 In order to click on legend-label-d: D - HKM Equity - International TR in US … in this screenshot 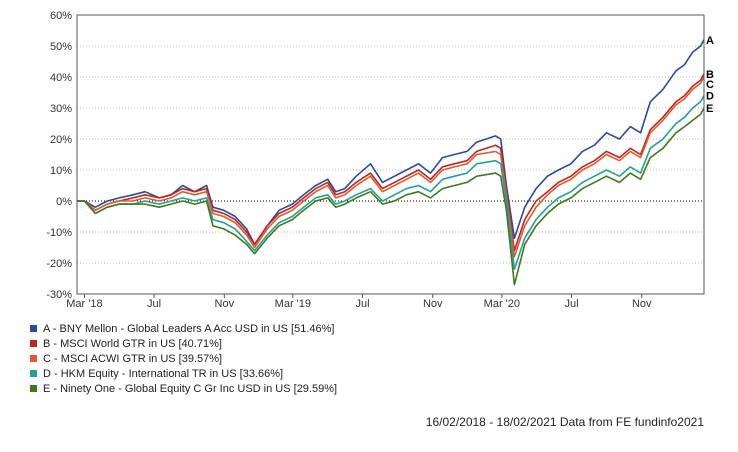, I will do `click(163, 373)`.